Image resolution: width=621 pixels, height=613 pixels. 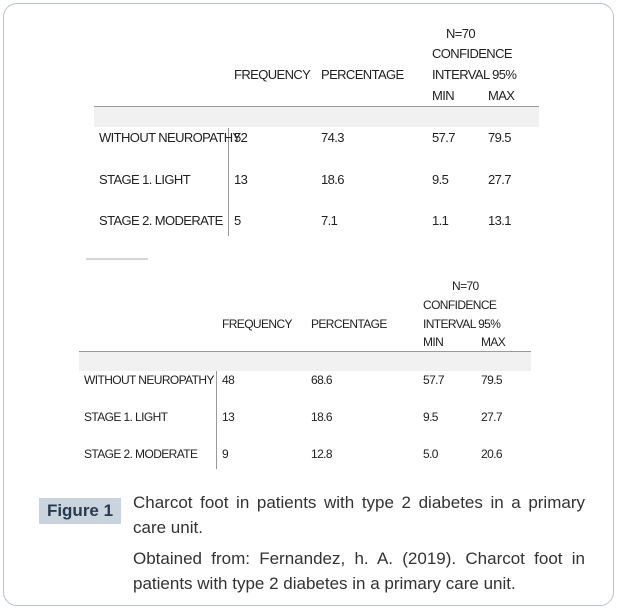 I want to click on min-cell: 5.0, so click(x=430, y=454).